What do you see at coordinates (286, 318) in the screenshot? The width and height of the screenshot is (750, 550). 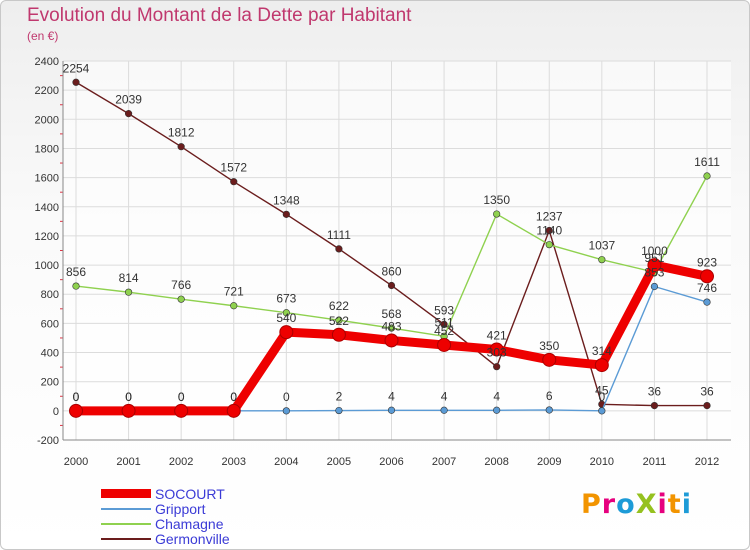 I see `data-label-socourt: 540` at bounding box center [286, 318].